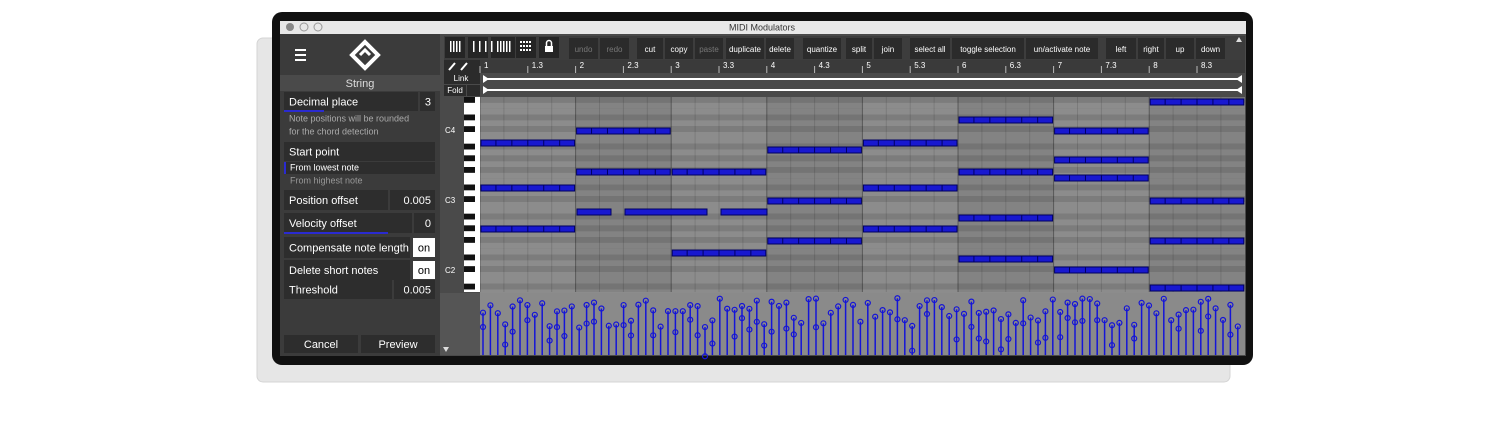  I want to click on toolbar-button-label: toggle selection, so click(988, 49).